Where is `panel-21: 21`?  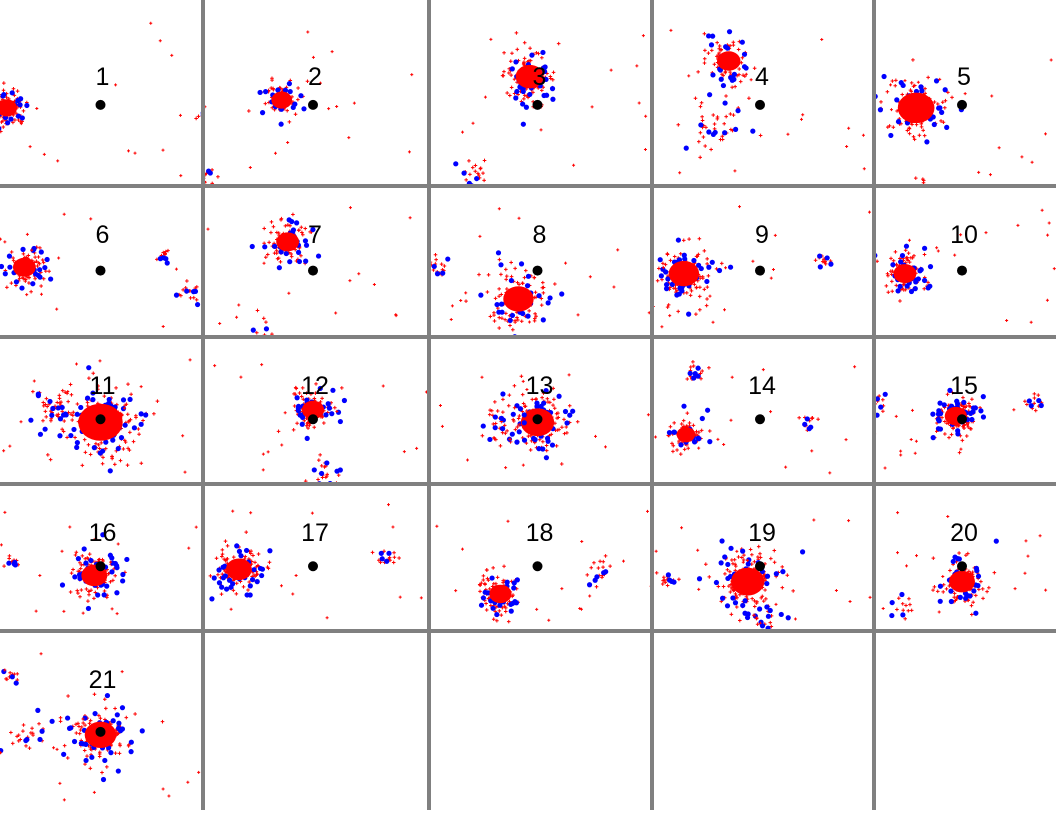
panel-21: 21 is located at coordinates (101, 720).